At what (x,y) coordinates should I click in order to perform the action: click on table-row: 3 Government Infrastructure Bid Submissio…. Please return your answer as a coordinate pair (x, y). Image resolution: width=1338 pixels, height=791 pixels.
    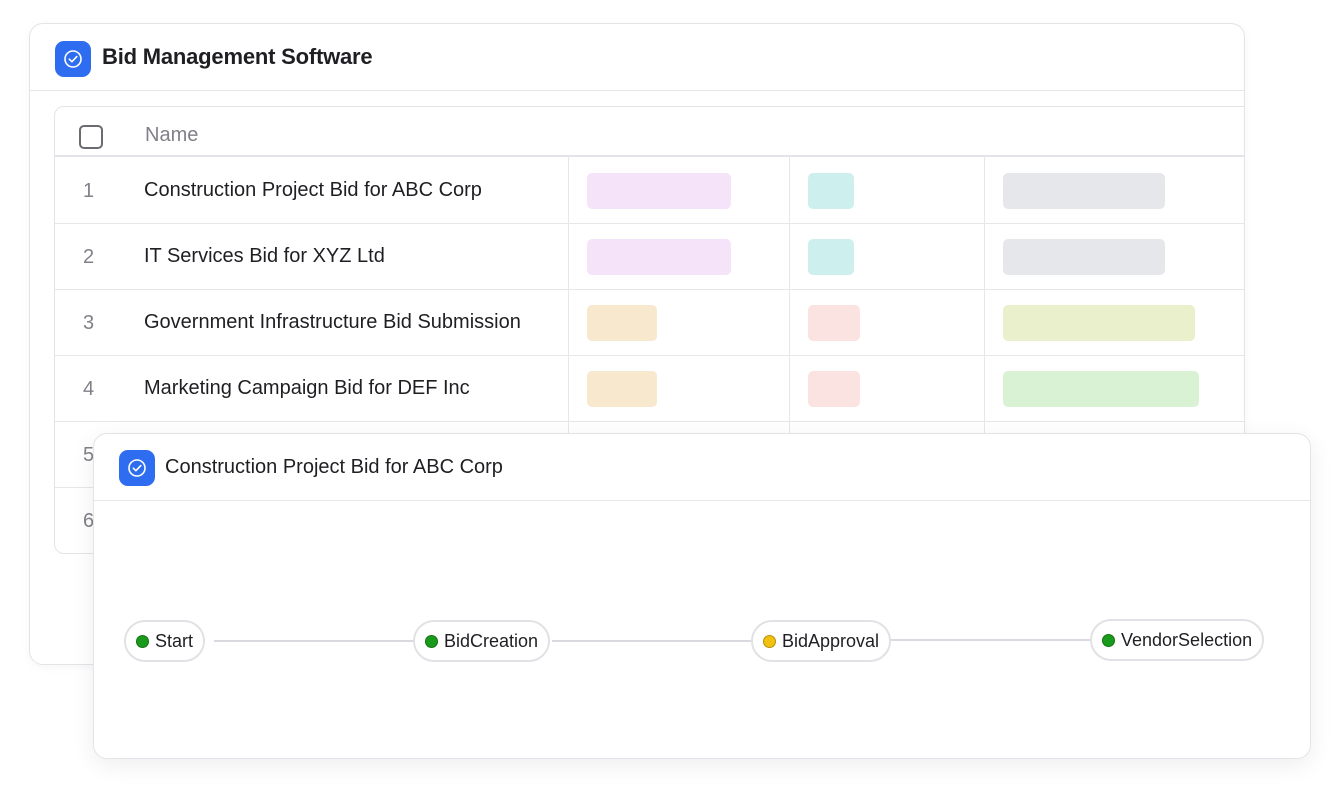
    Looking at the image, I should click on (649, 323).